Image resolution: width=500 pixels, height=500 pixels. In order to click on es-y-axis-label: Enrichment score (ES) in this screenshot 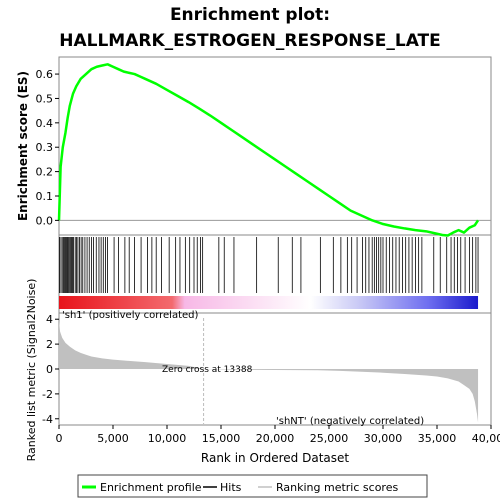, I will do `click(23, 146)`.